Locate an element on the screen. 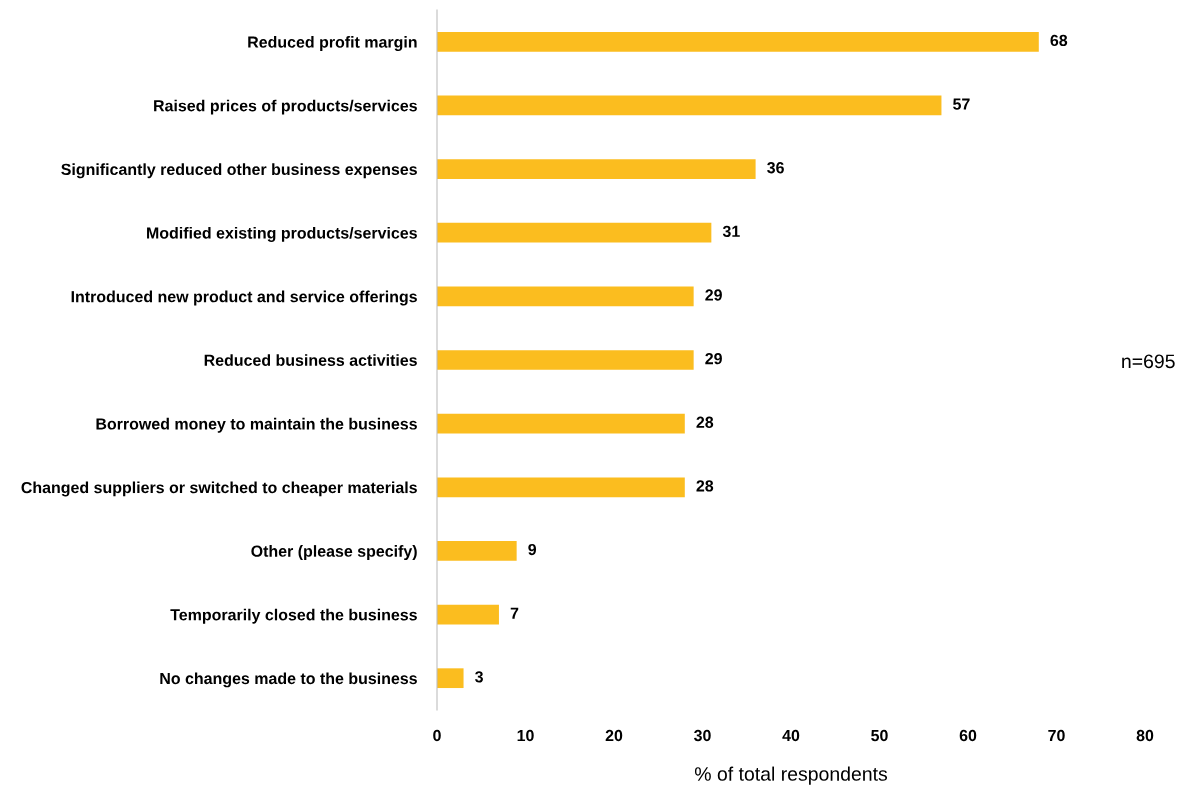 This screenshot has height=794, width=1185. x-tick-label: 60 is located at coordinates (968, 735).